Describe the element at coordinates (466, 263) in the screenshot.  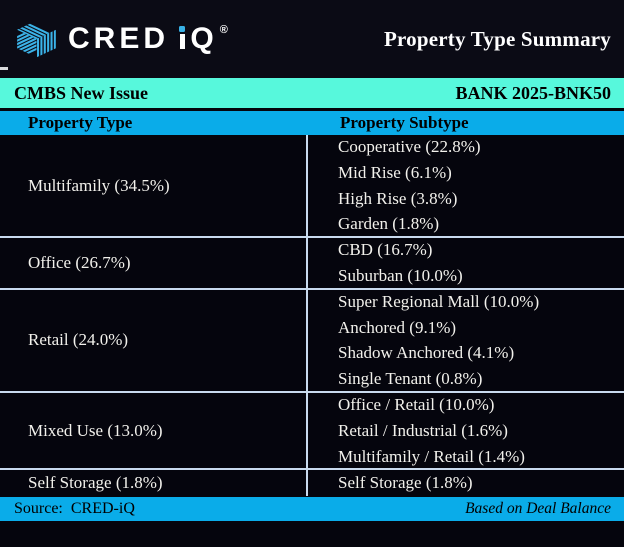
I see `property-subtype-cell: CBD (16.7%) Suburban (10.0%)` at that location.